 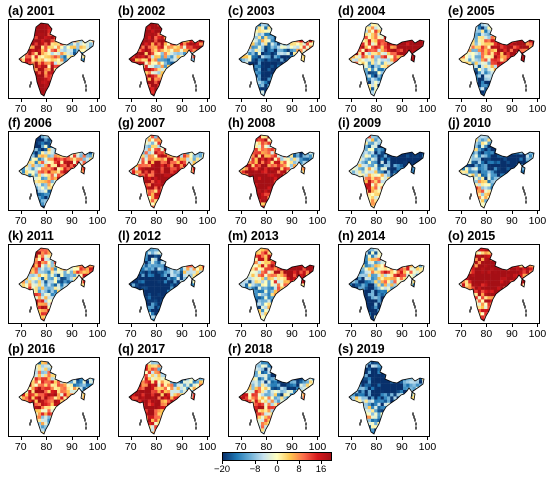 I want to click on panel-title: (h) 2008, so click(x=252, y=123).